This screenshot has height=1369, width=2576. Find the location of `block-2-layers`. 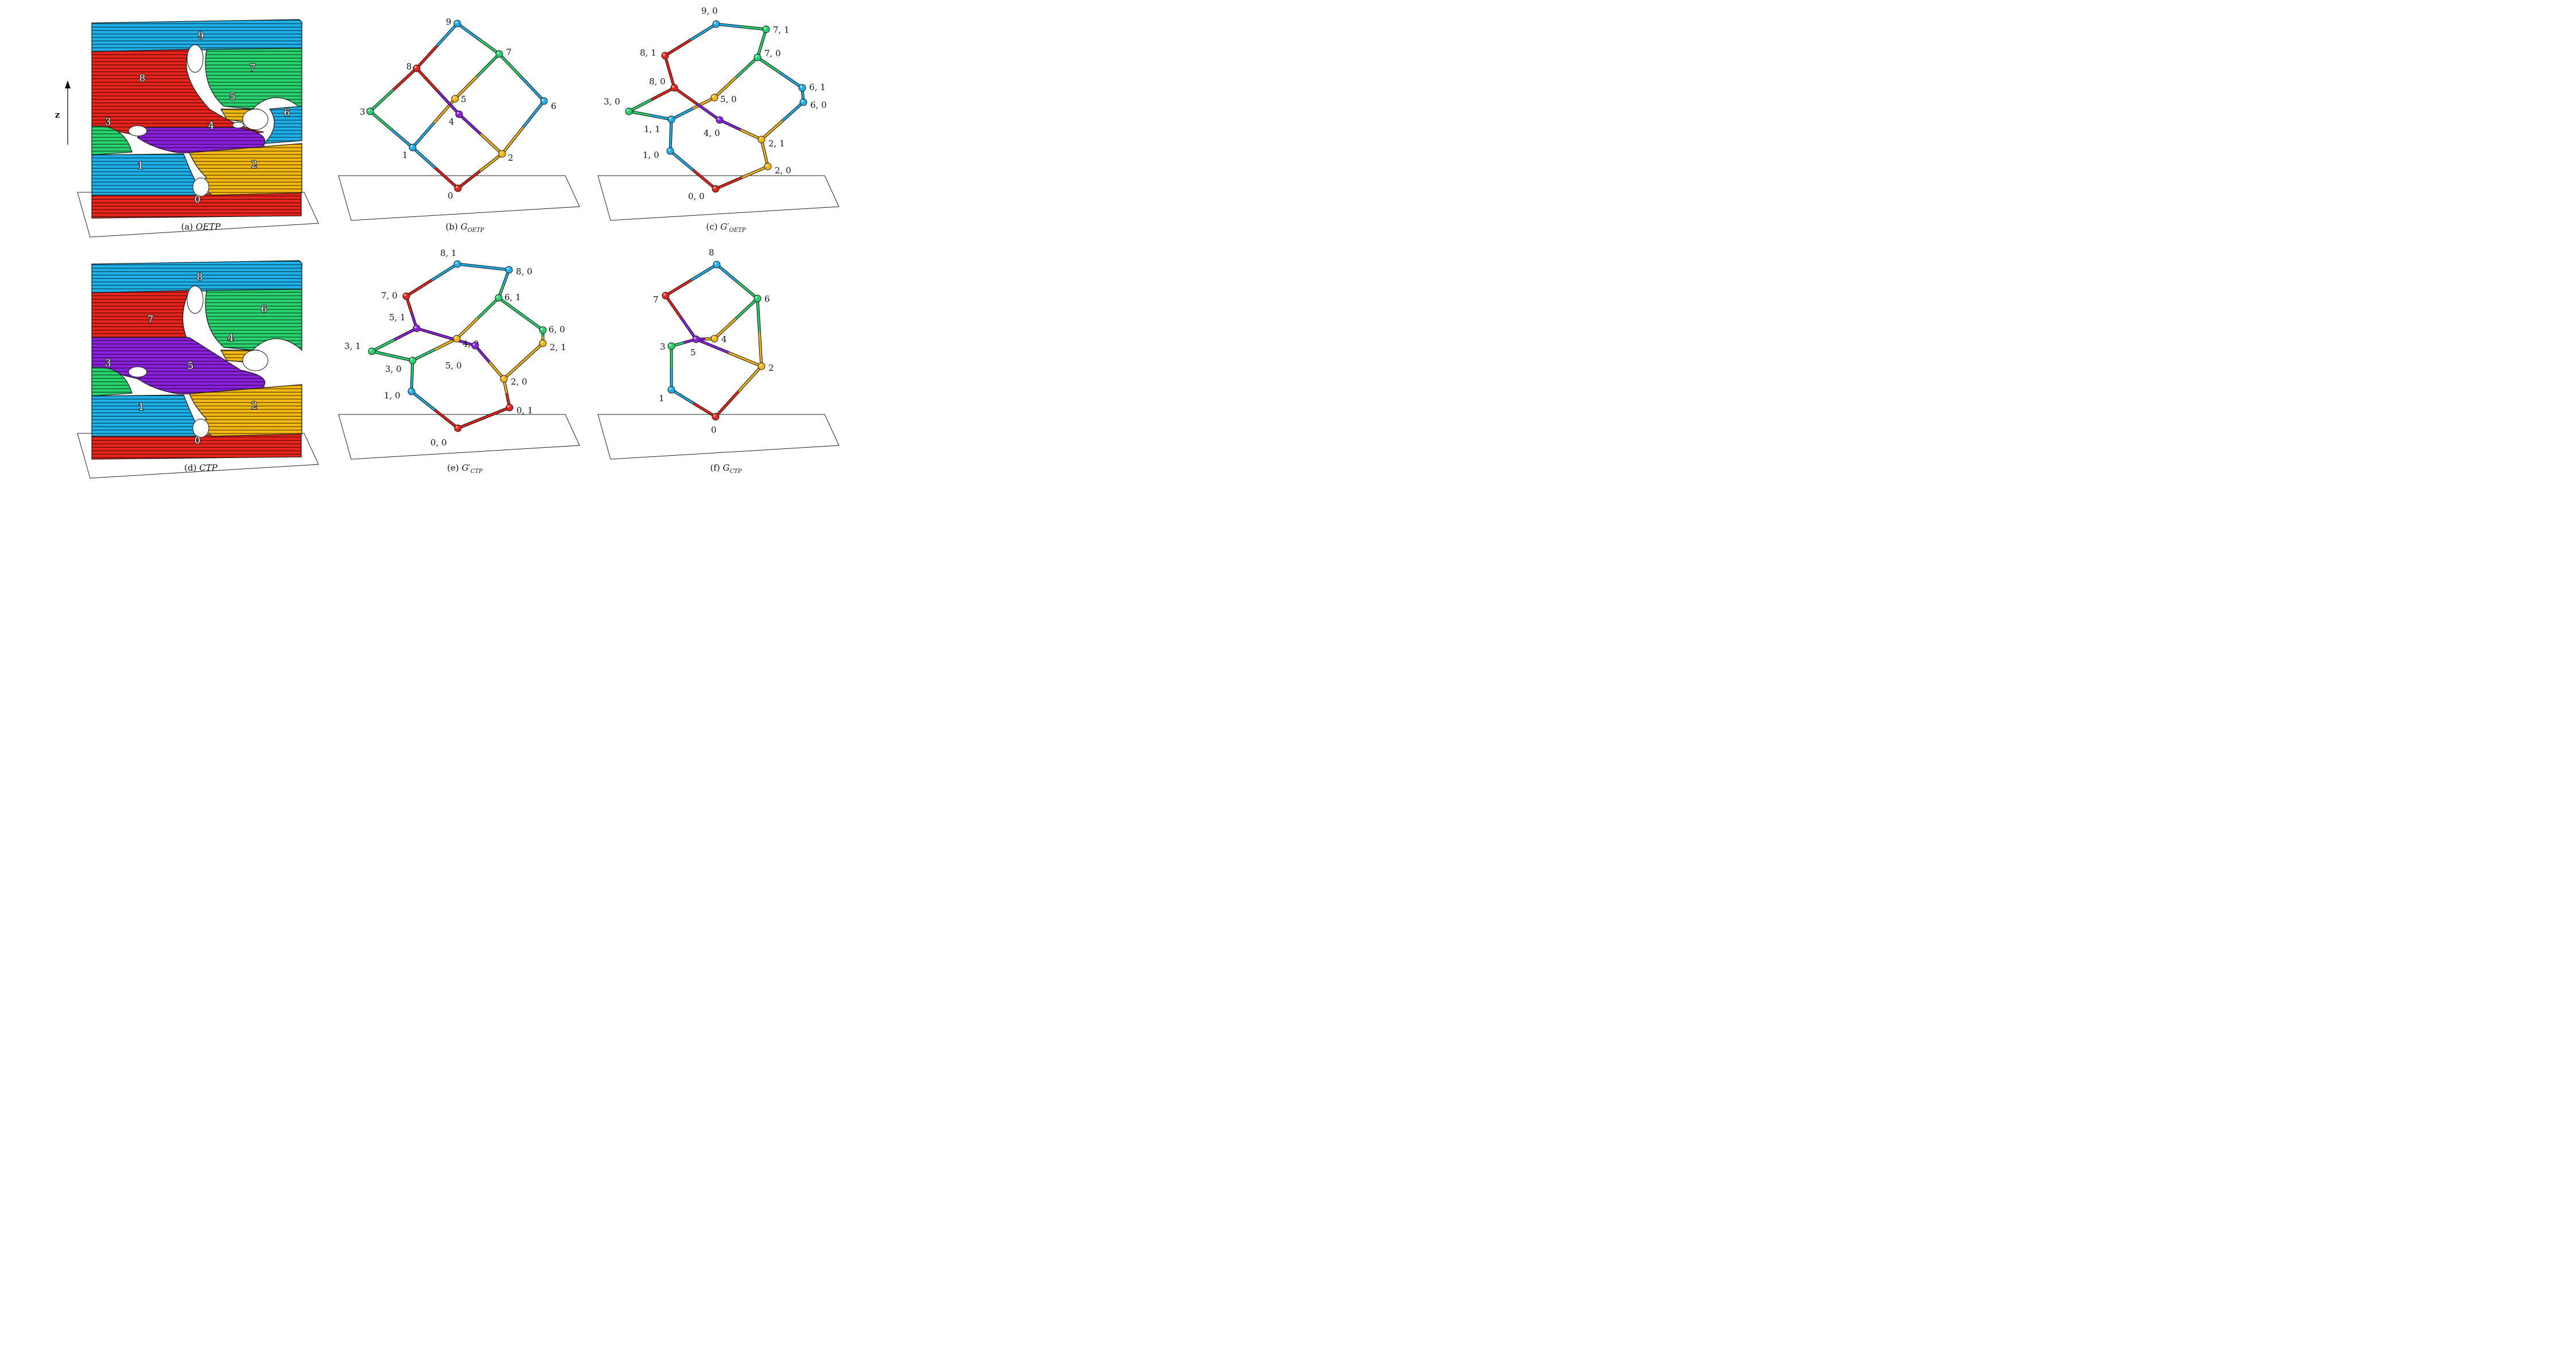

block-2-layers is located at coordinates (245, 410).